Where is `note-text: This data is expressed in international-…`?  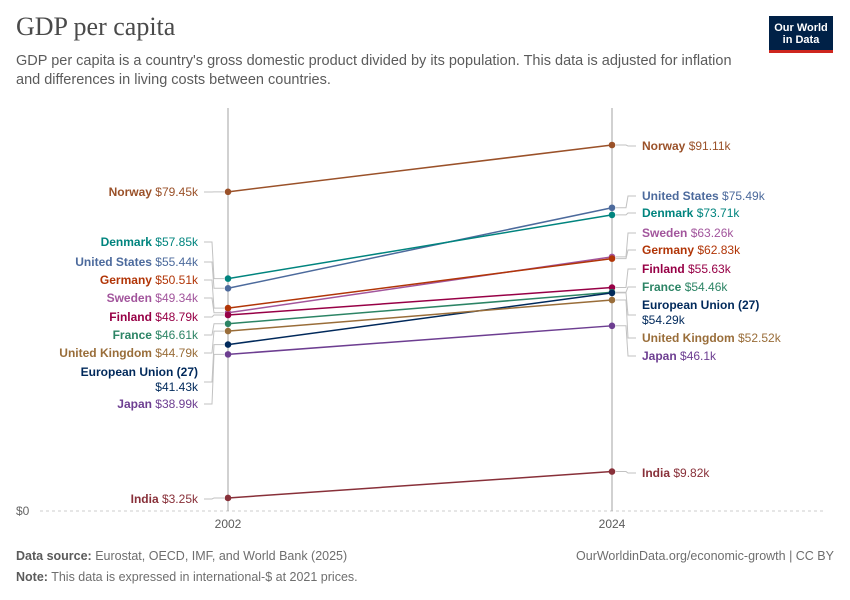
note-text: This data is expressed in international-… is located at coordinates (204, 577).